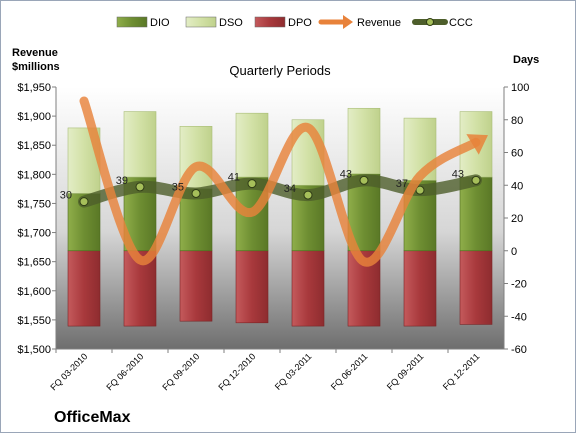  What do you see at coordinates (34, 175) in the screenshot?
I see `left-axis-tick-label: $1,800` at bounding box center [34, 175].